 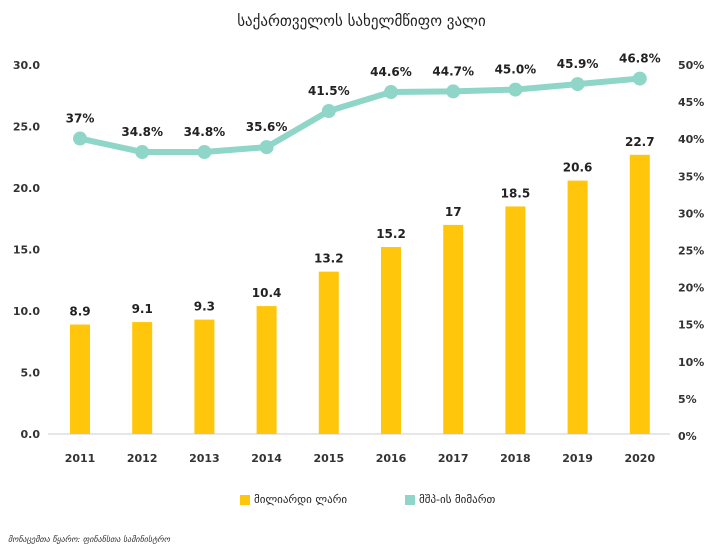 What do you see at coordinates (142, 309) in the screenshot?
I see `bar-value-label: 9.1` at bounding box center [142, 309].